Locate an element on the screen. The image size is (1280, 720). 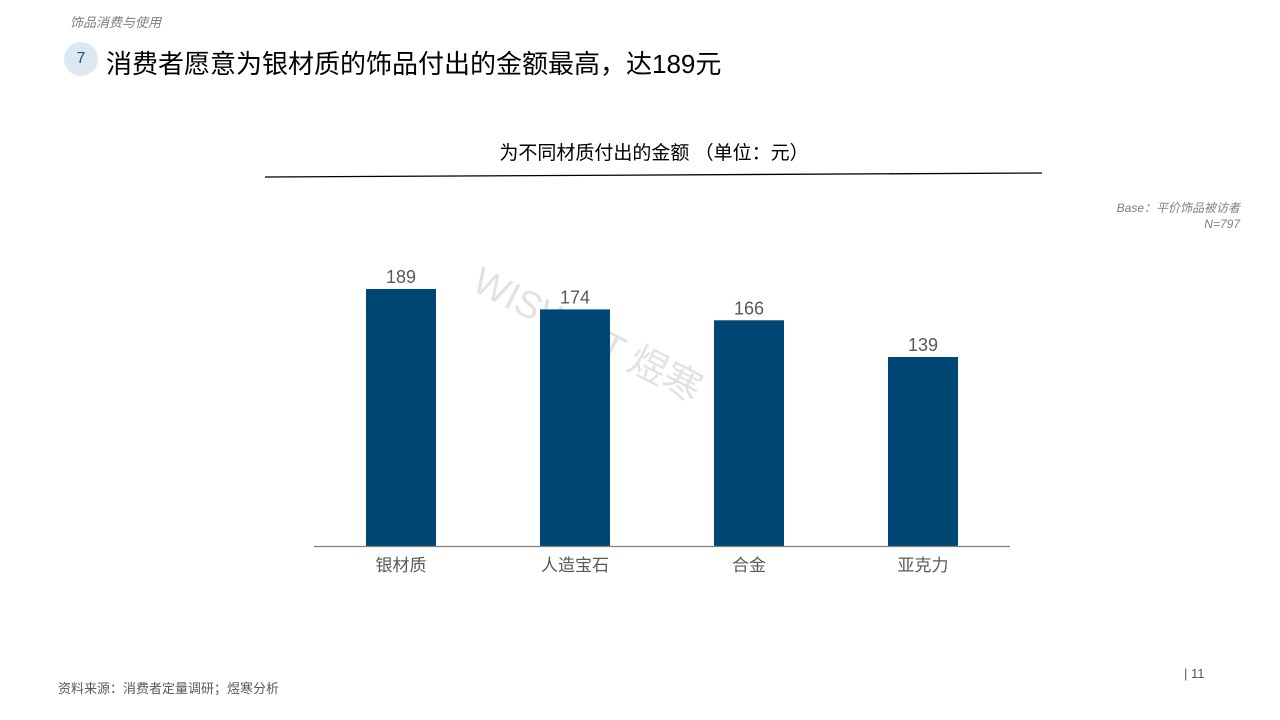
section-label: 饰品消费与使用 is located at coordinates (116, 22).